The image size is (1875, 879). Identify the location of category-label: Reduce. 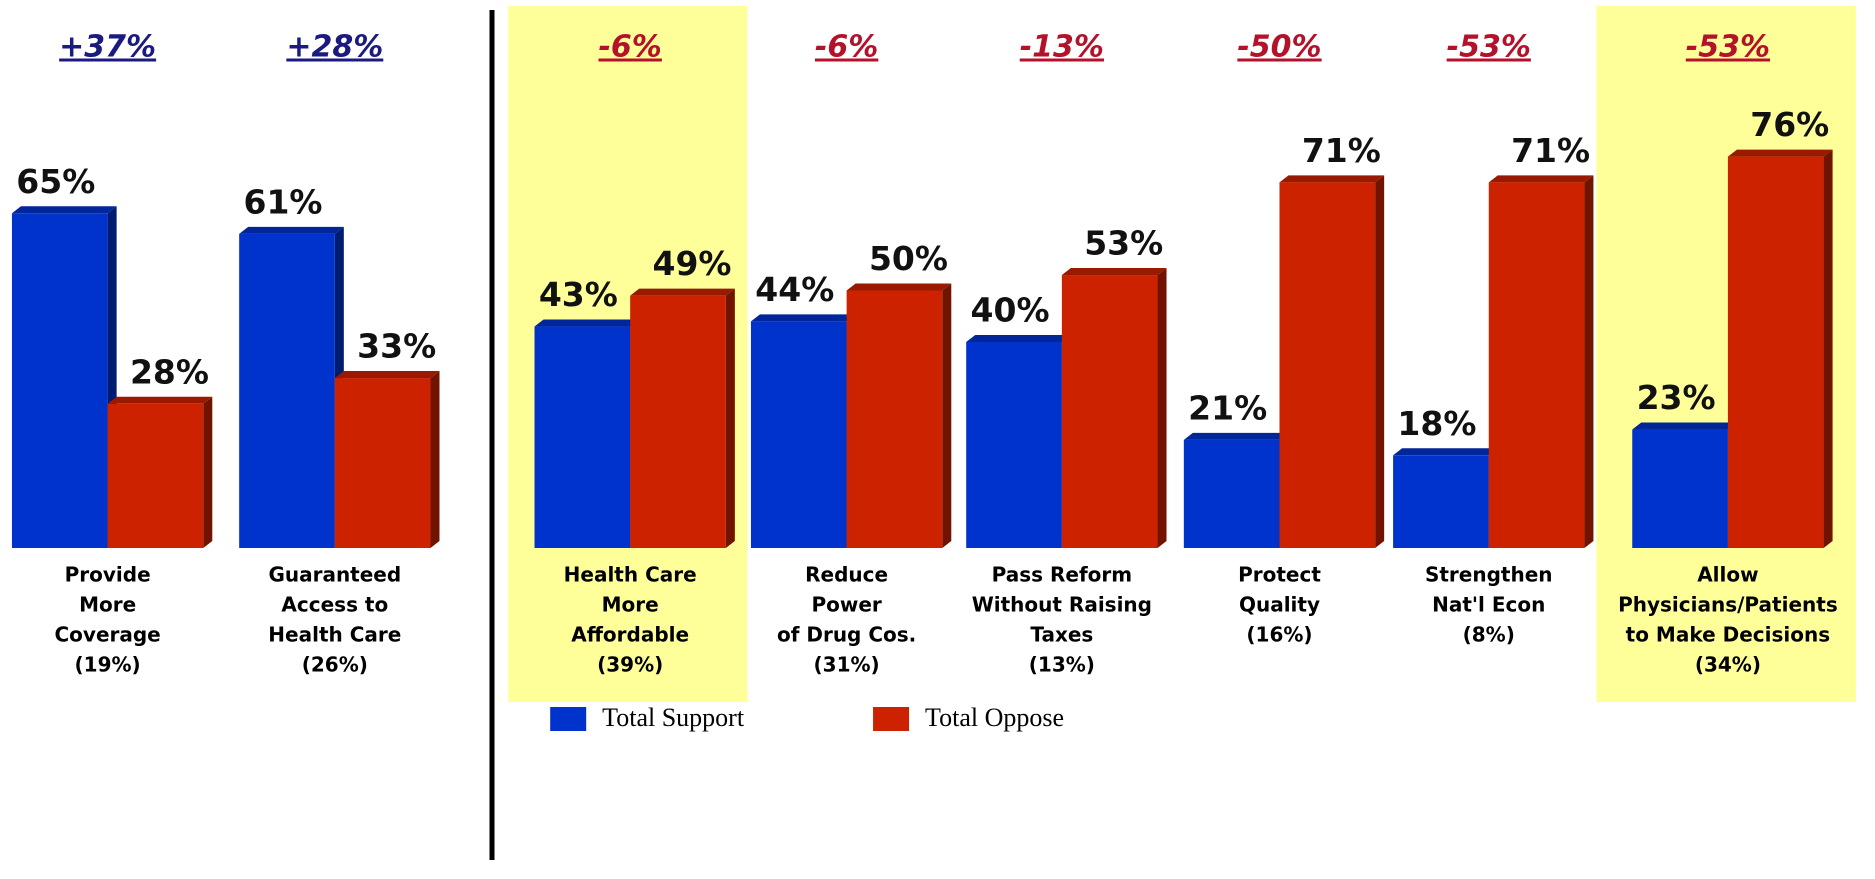
(846, 575).